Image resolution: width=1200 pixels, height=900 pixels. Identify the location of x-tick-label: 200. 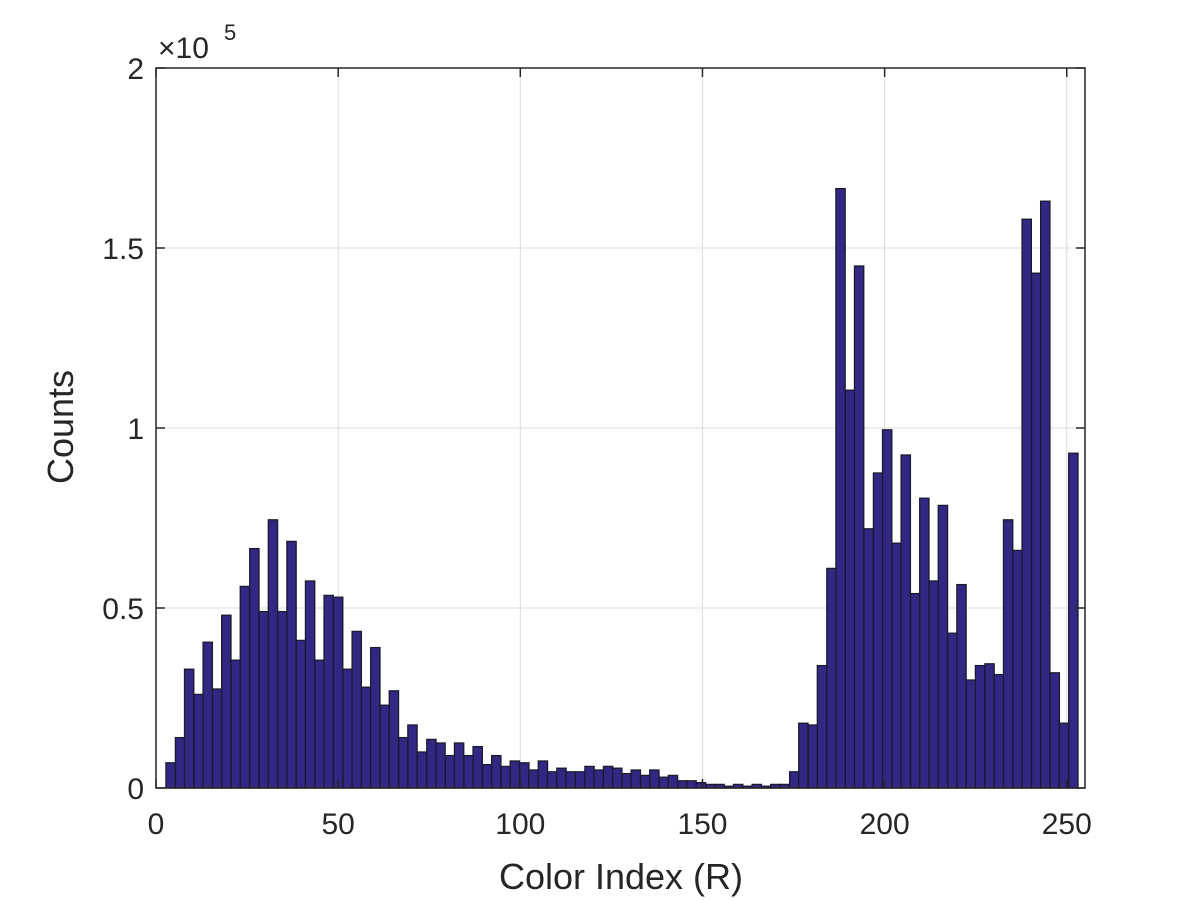
(885, 824).